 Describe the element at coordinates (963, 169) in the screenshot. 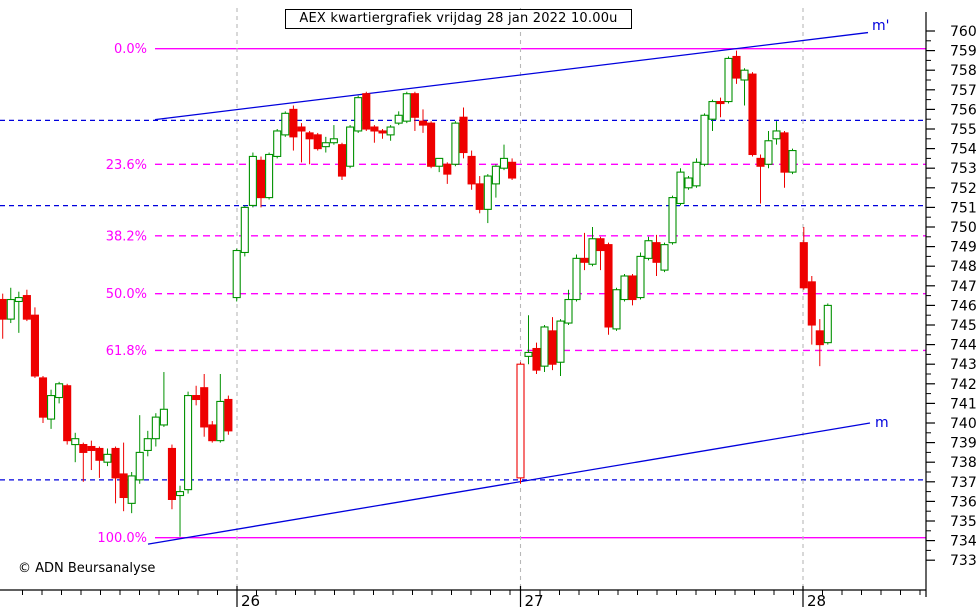

I see `y-axis-label: 753` at that location.